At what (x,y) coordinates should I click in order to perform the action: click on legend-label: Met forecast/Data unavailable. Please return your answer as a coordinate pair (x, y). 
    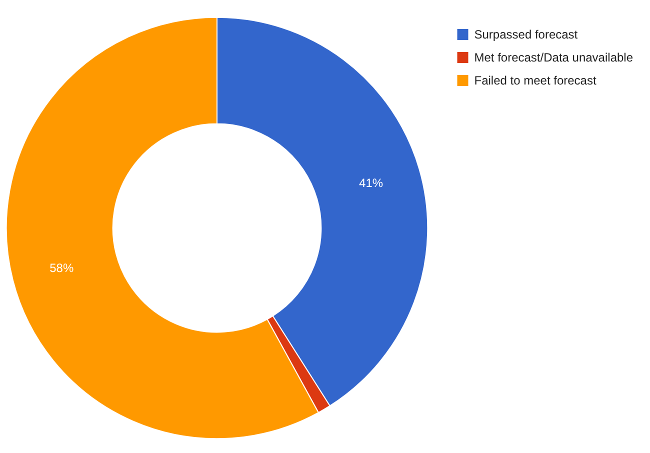
    Looking at the image, I should click on (554, 57).